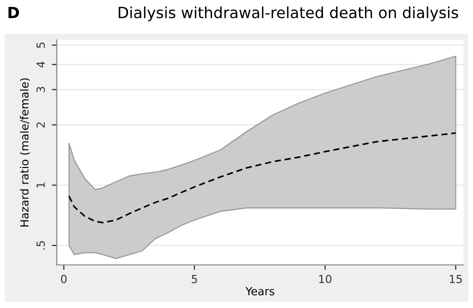  Describe the element at coordinates (40, 125) in the screenshot. I see `y-tick-label: 2` at that location.